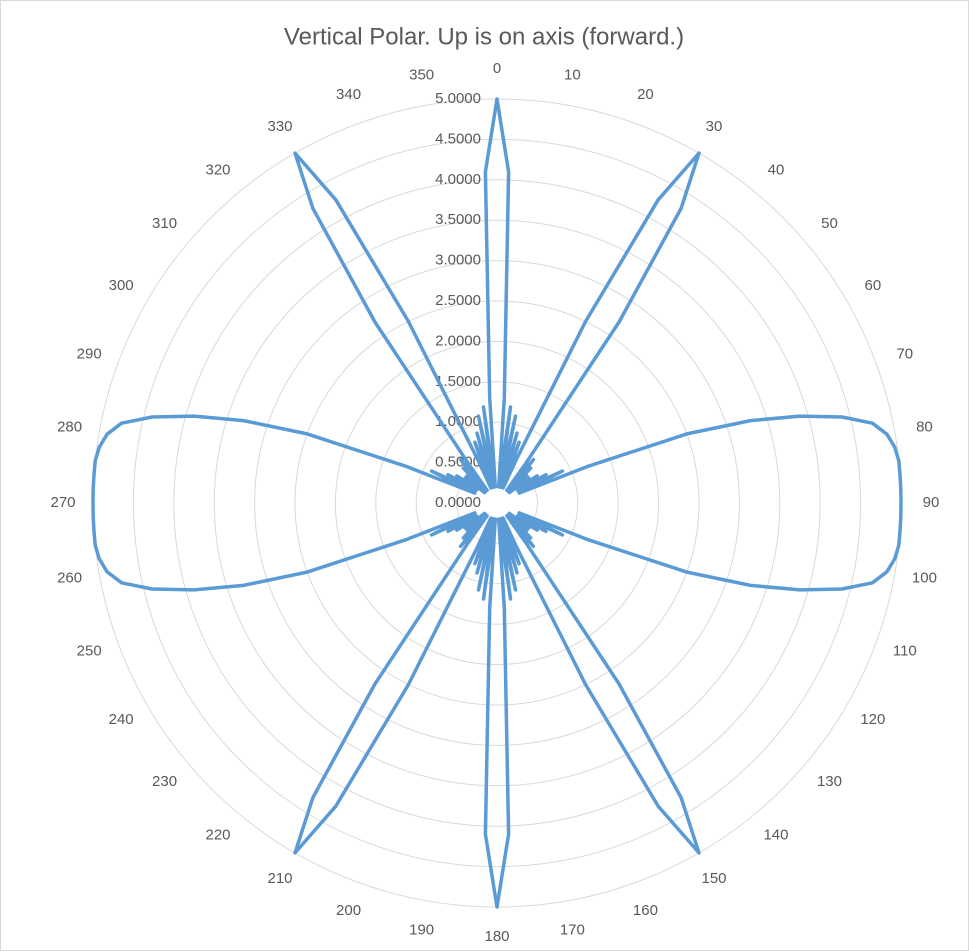 The height and width of the screenshot is (951, 969). Describe the element at coordinates (458, 340) in the screenshot. I see `r-tick-label: 2.0000` at that location.